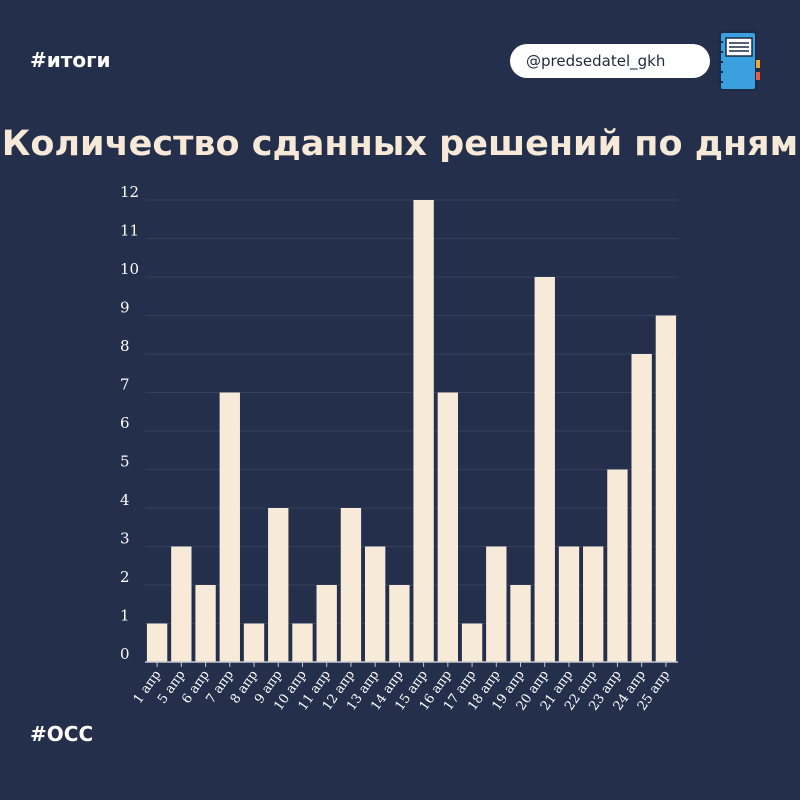  What do you see at coordinates (125, 577) in the screenshot?
I see `y-tick-label: 2` at bounding box center [125, 577].